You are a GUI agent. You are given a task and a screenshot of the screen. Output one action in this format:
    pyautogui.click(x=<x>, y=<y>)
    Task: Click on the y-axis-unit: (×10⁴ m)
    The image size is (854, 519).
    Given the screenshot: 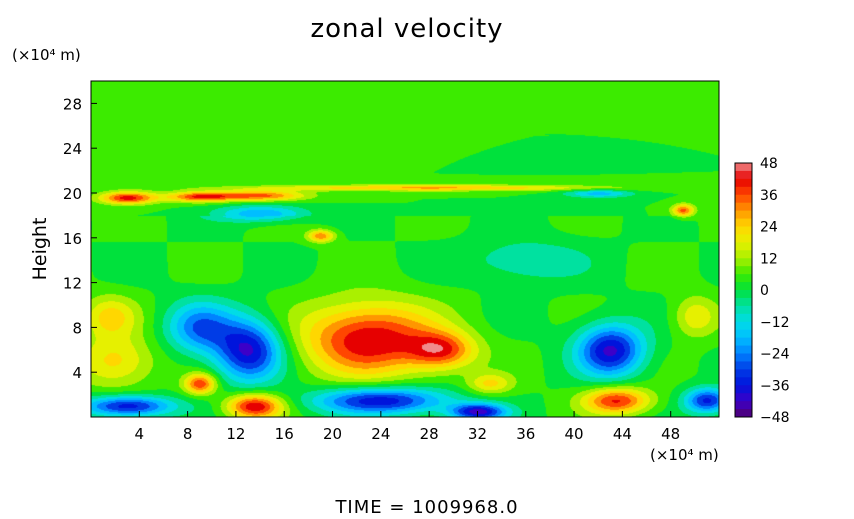 What is the action you would take?
    pyautogui.click(x=46, y=55)
    